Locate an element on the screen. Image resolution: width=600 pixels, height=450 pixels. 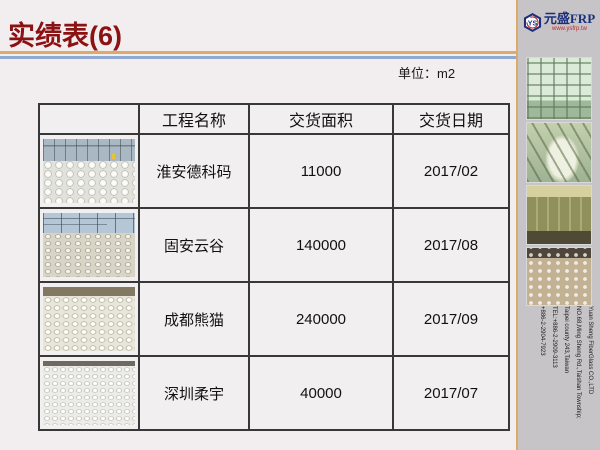
header-delivery-area: 交货面积 is located at coordinates (321, 119).